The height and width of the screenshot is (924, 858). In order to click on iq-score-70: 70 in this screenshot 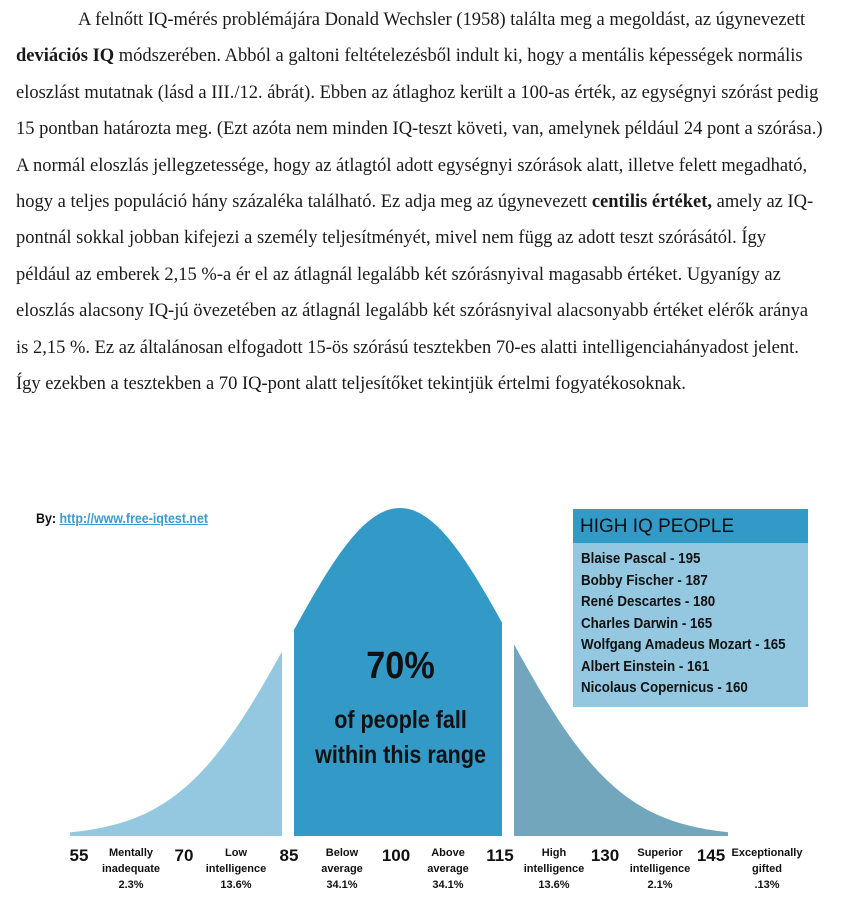, I will do `click(184, 855)`.